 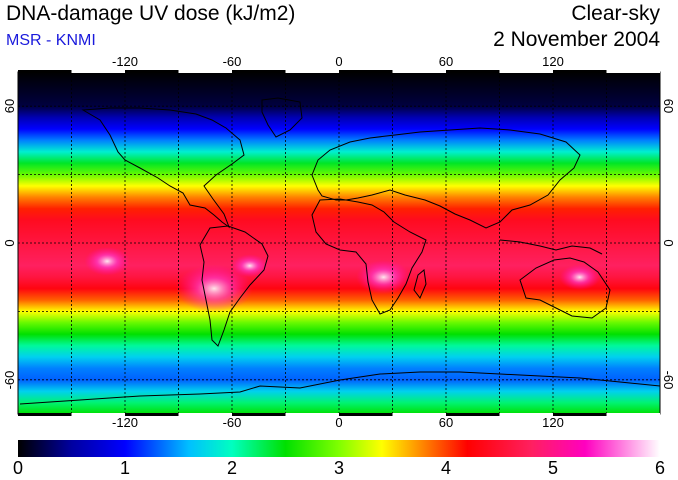 I want to click on lat-tick-left: 60, so click(x=9, y=106).